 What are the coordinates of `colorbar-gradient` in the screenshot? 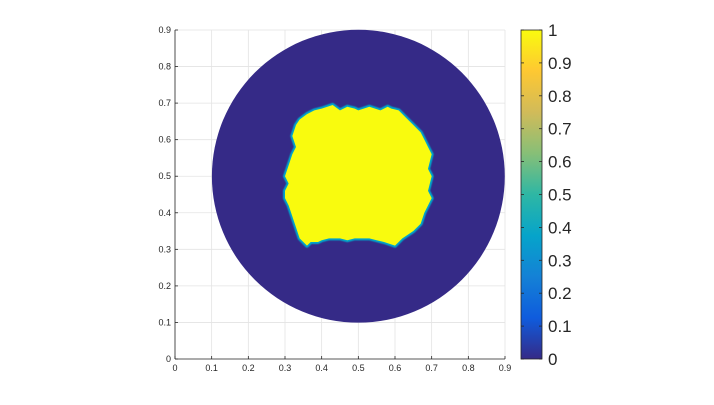 It's located at (531, 194).